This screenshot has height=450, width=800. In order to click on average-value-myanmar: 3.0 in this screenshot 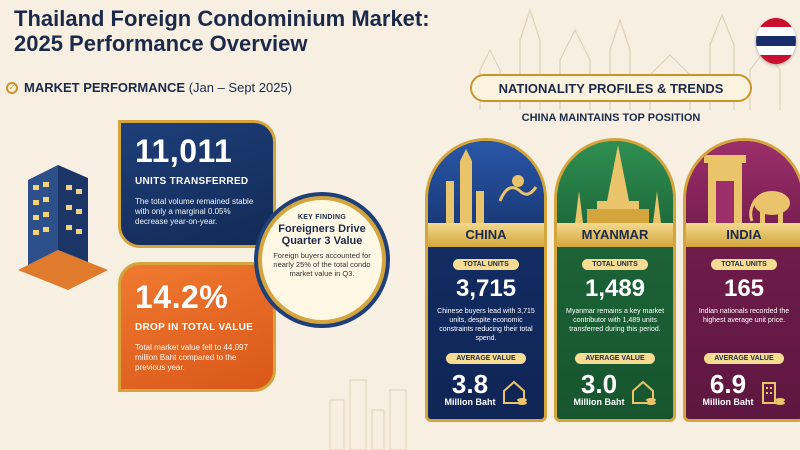, I will do `click(599, 384)`.